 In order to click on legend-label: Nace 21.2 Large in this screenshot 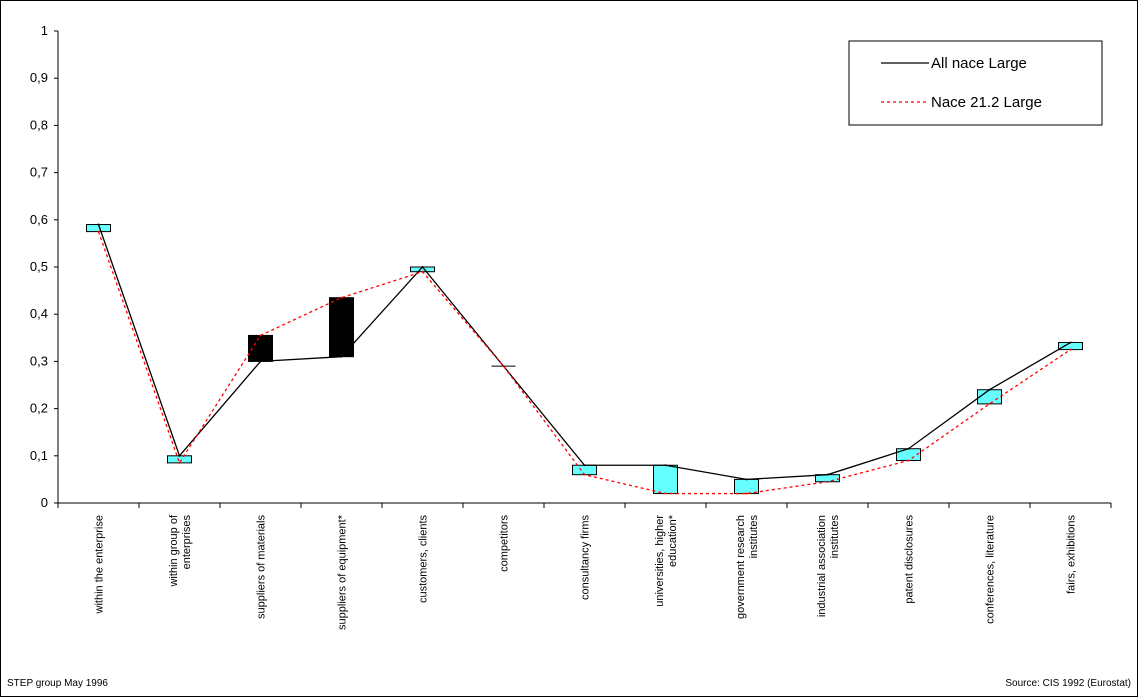, I will do `click(986, 102)`.